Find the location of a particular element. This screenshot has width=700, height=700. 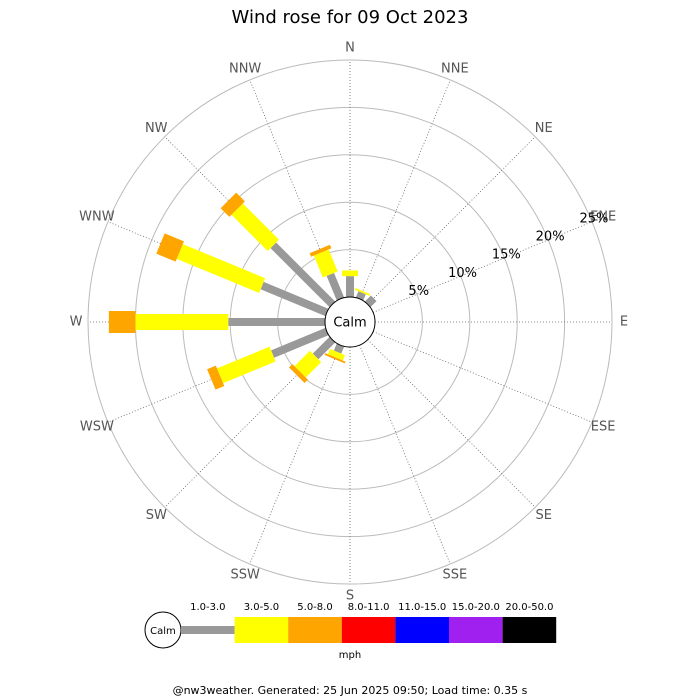

legend-calm-label: Calm is located at coordinates (163, 631).